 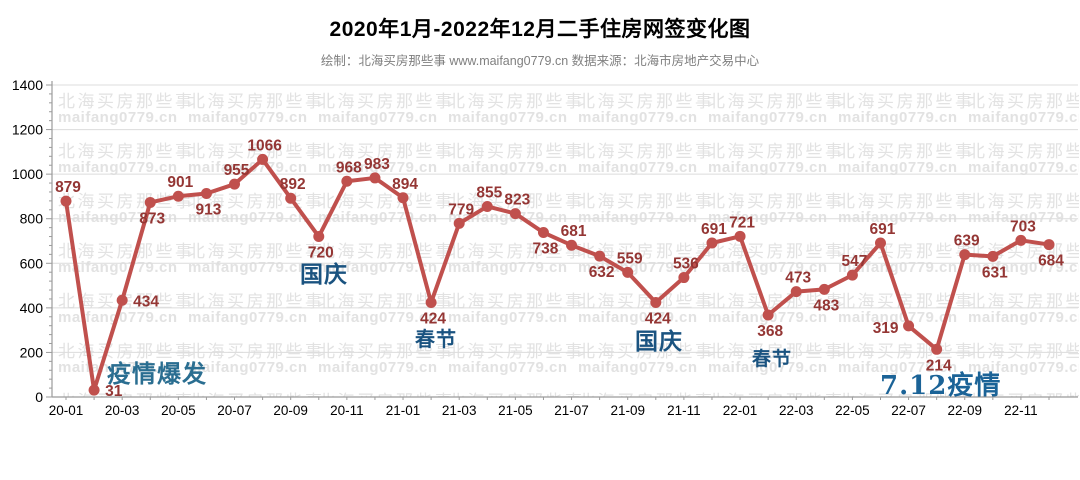 What do you see at coordinates (686, 264) in the screenshot?
I see `data-label: 536` at bounding box center [686, 264].